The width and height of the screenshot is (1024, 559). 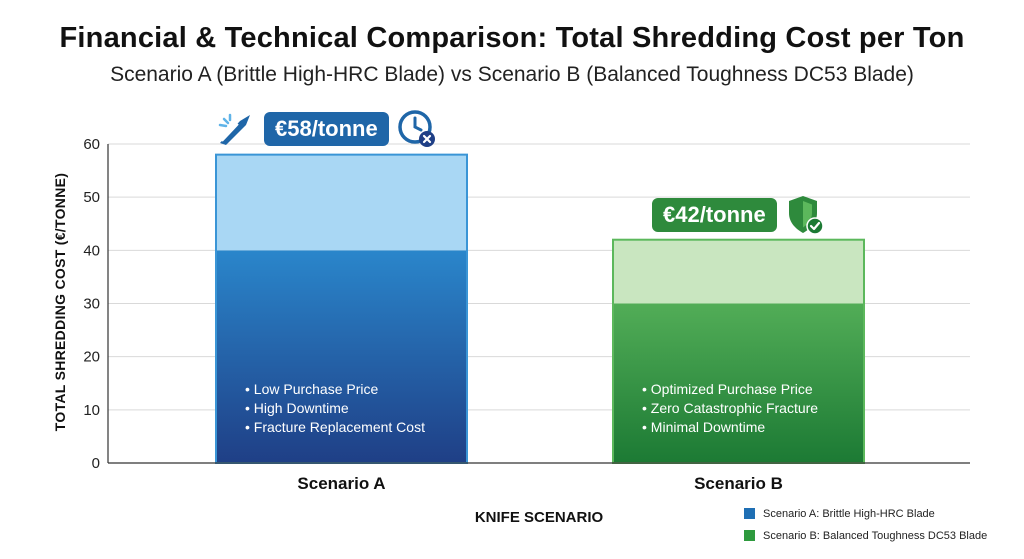 I want to click on y-axis-label: TOTAL SHREDDING COST (€/TONNE), so click(x=60, y=302).